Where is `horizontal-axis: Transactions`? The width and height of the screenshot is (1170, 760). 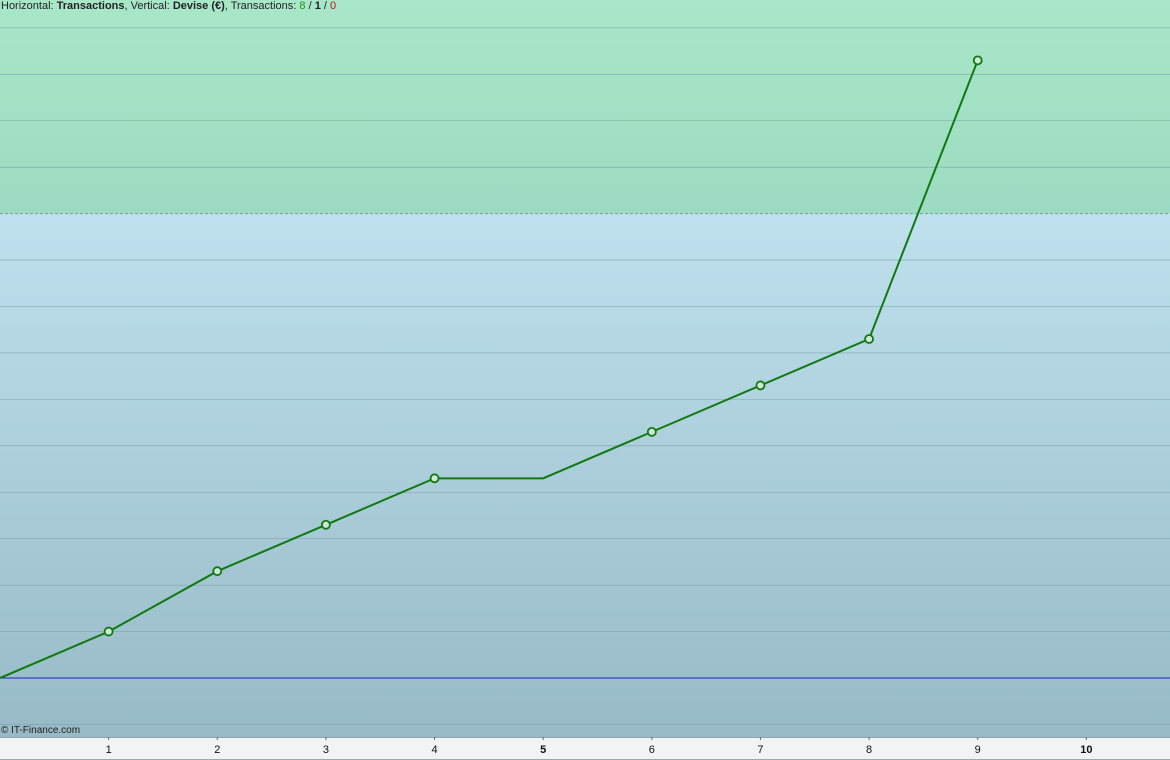 horizontal-axis: Transactions is located at coordinates (90, 6).